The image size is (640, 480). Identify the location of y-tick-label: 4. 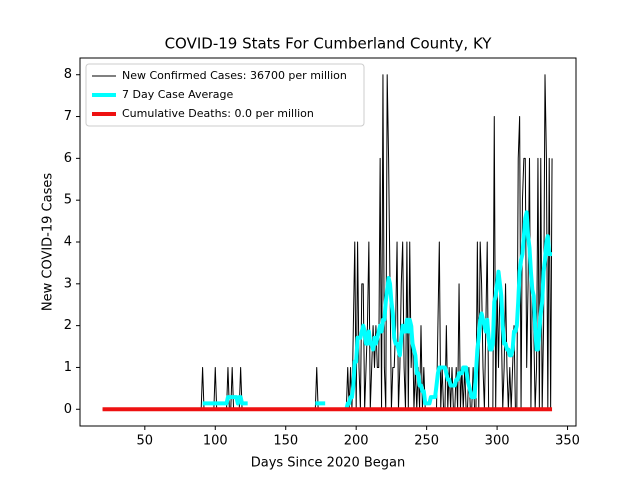
(68, 242).